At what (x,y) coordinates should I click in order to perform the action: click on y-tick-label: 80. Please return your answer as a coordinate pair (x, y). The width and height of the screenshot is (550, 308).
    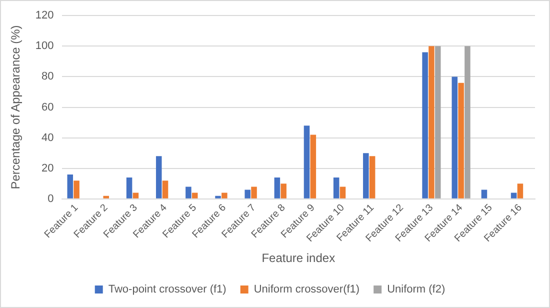
    Looking at the image, I should click on (48, 76).